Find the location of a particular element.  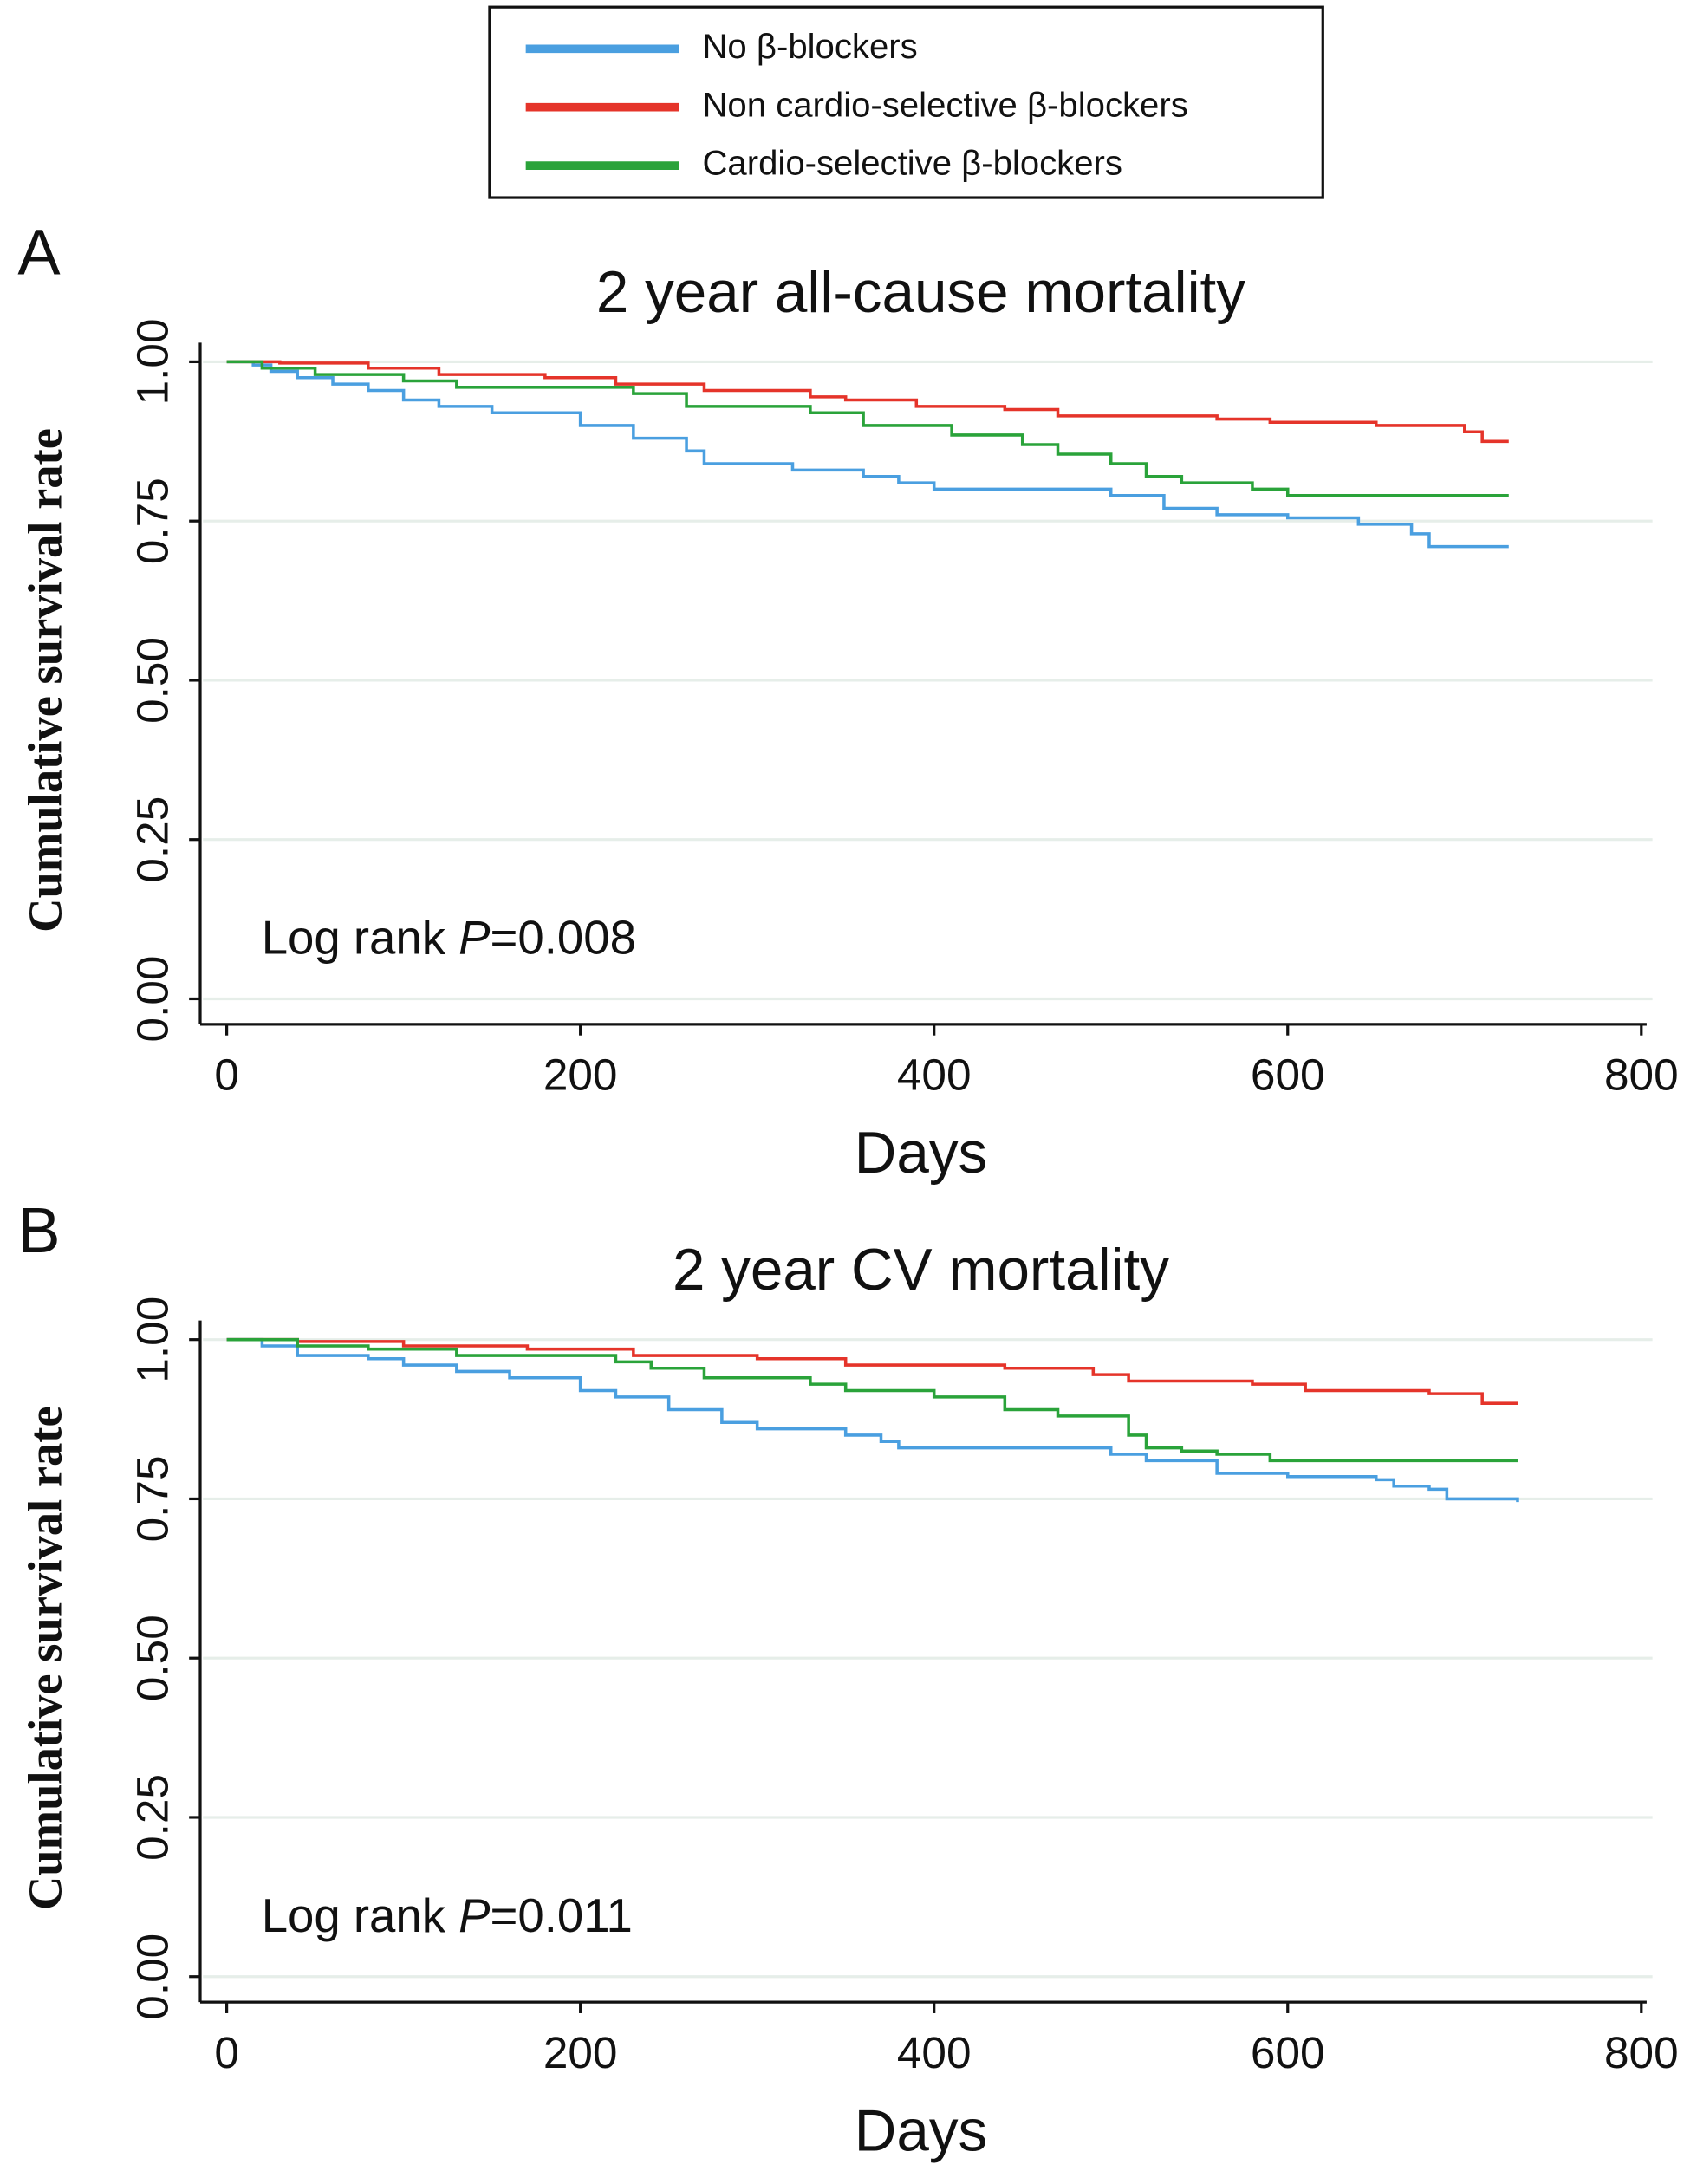

legend-label: Non cardio-selective β-blockers is located at coordinates (944, 104).